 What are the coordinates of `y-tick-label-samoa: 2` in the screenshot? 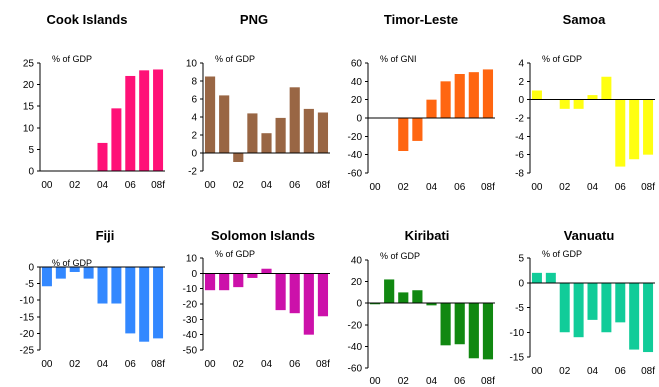 It's located at (521, 82).